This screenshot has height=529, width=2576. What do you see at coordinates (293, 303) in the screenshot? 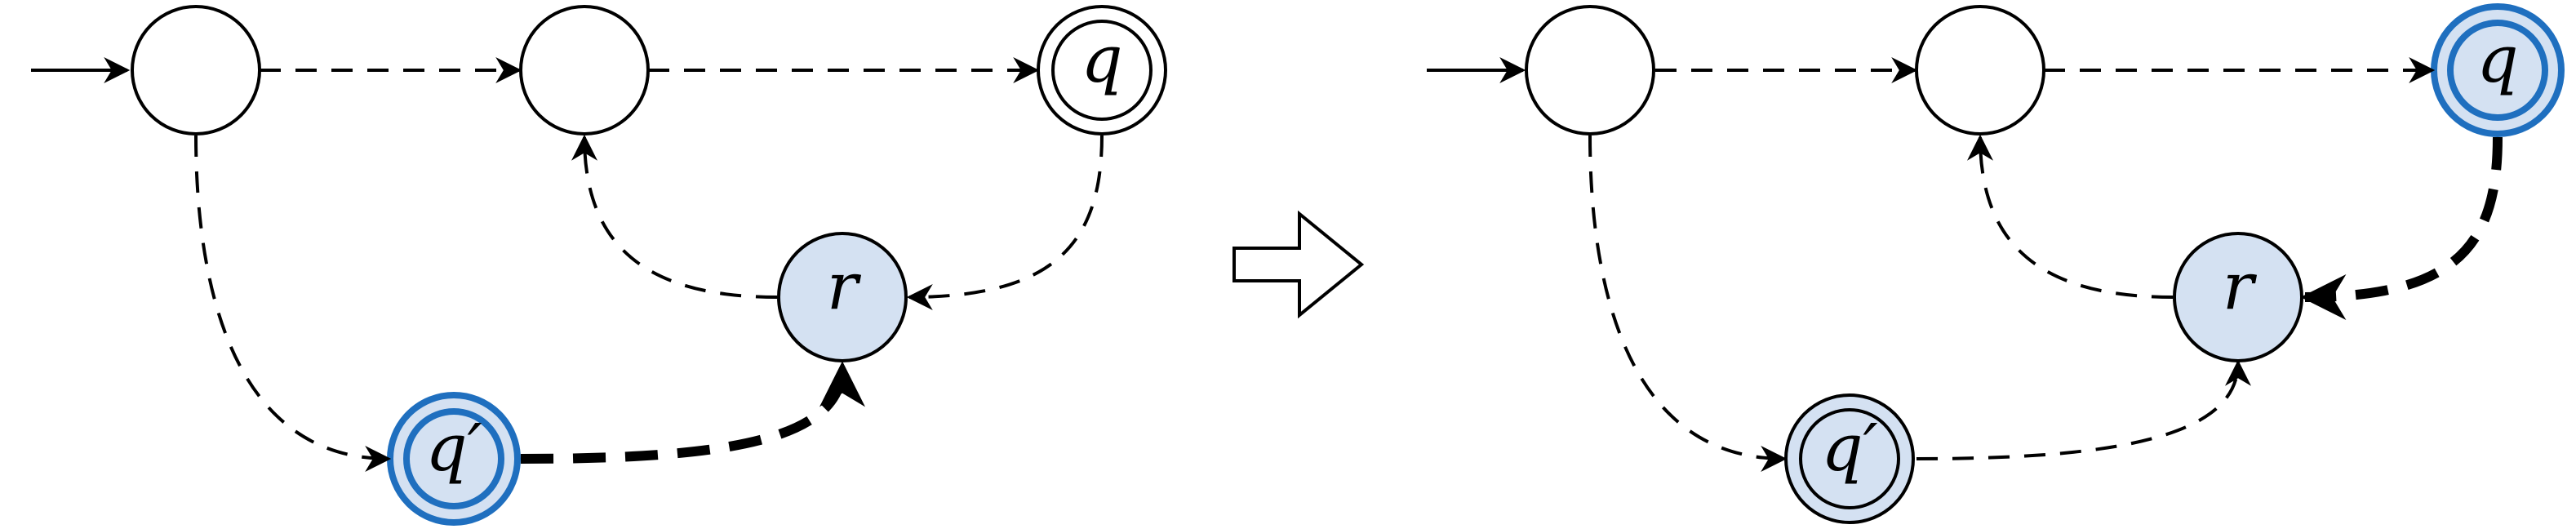
I see `edge-initial-to-q-prime` at bounding box center [293, 303].